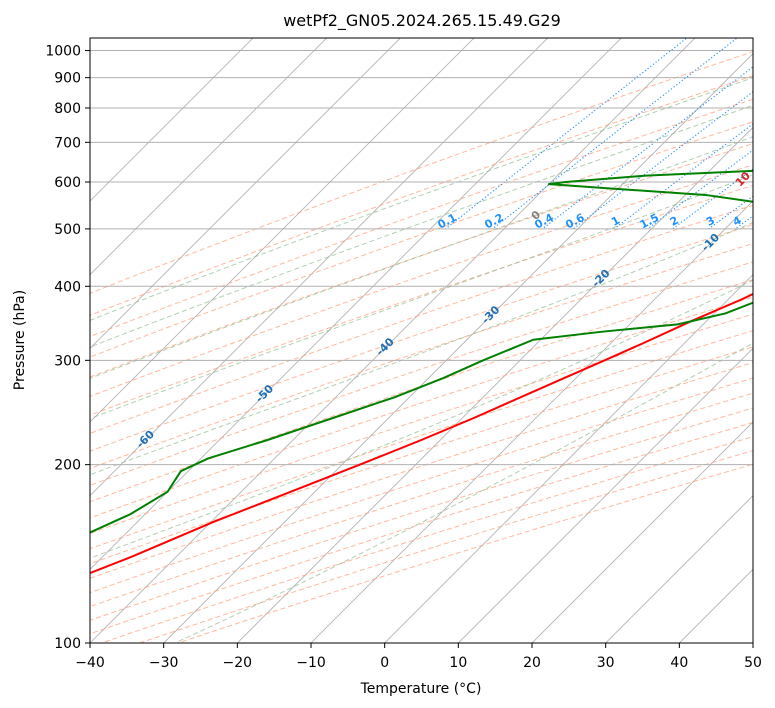 The image size is (775, 708). Describe the element at coordinates (615, 221) in the screenshot. I see `mixing-ratio-label: 1` at that location.